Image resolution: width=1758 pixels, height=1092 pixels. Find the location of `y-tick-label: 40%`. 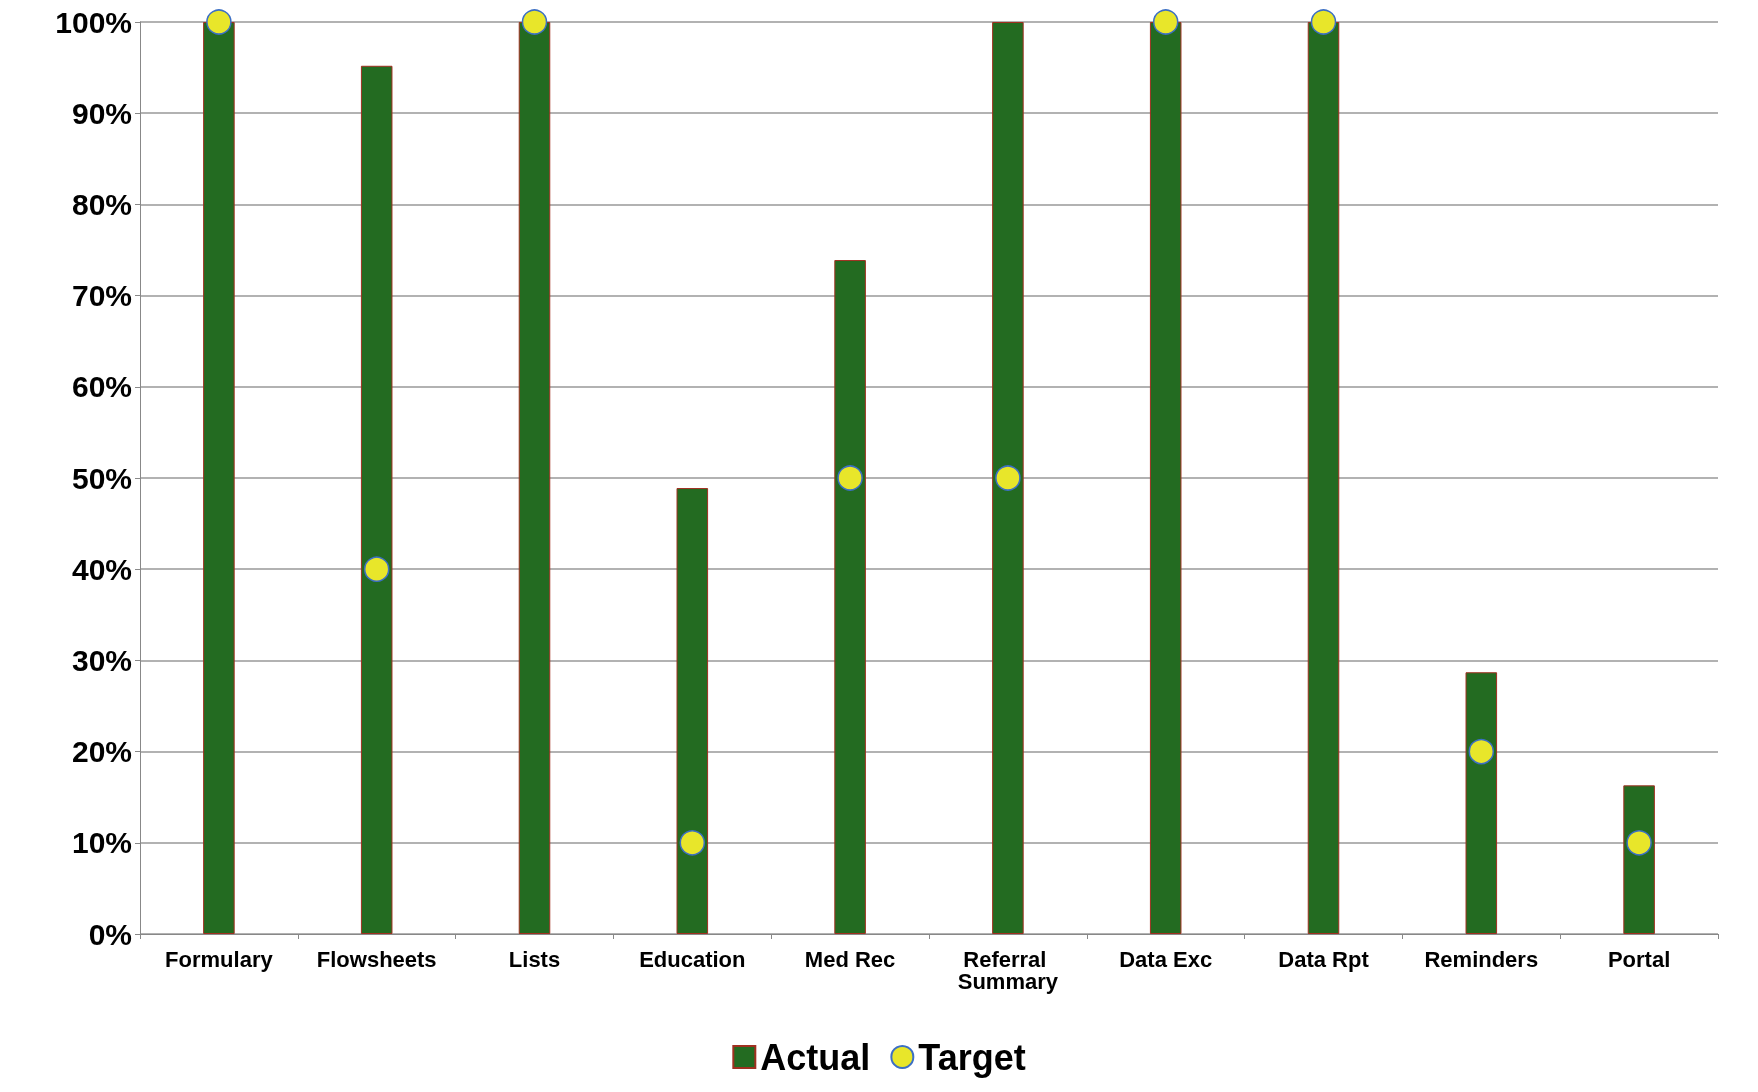

y-tick-label: 40% is located at coordinates (101, 569).